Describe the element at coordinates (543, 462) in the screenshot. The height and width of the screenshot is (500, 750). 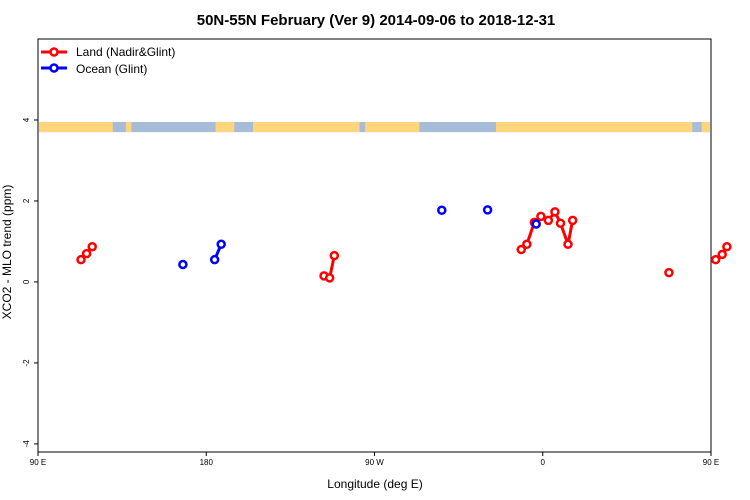
I see `x-tick-label: 0` at that location.